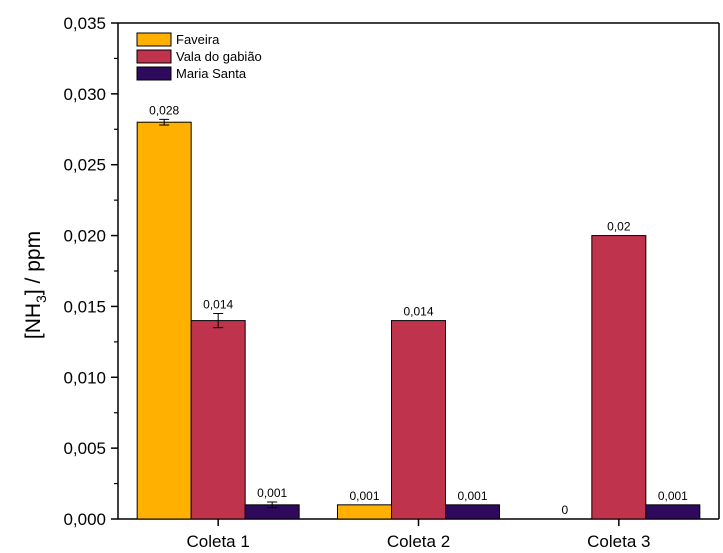 This screenshot has height=553, width=723. What do you see at coordinates (84, 519) in the screenshot?
I see `y-tick-label: 0,000` at bounding box center [84, 519].